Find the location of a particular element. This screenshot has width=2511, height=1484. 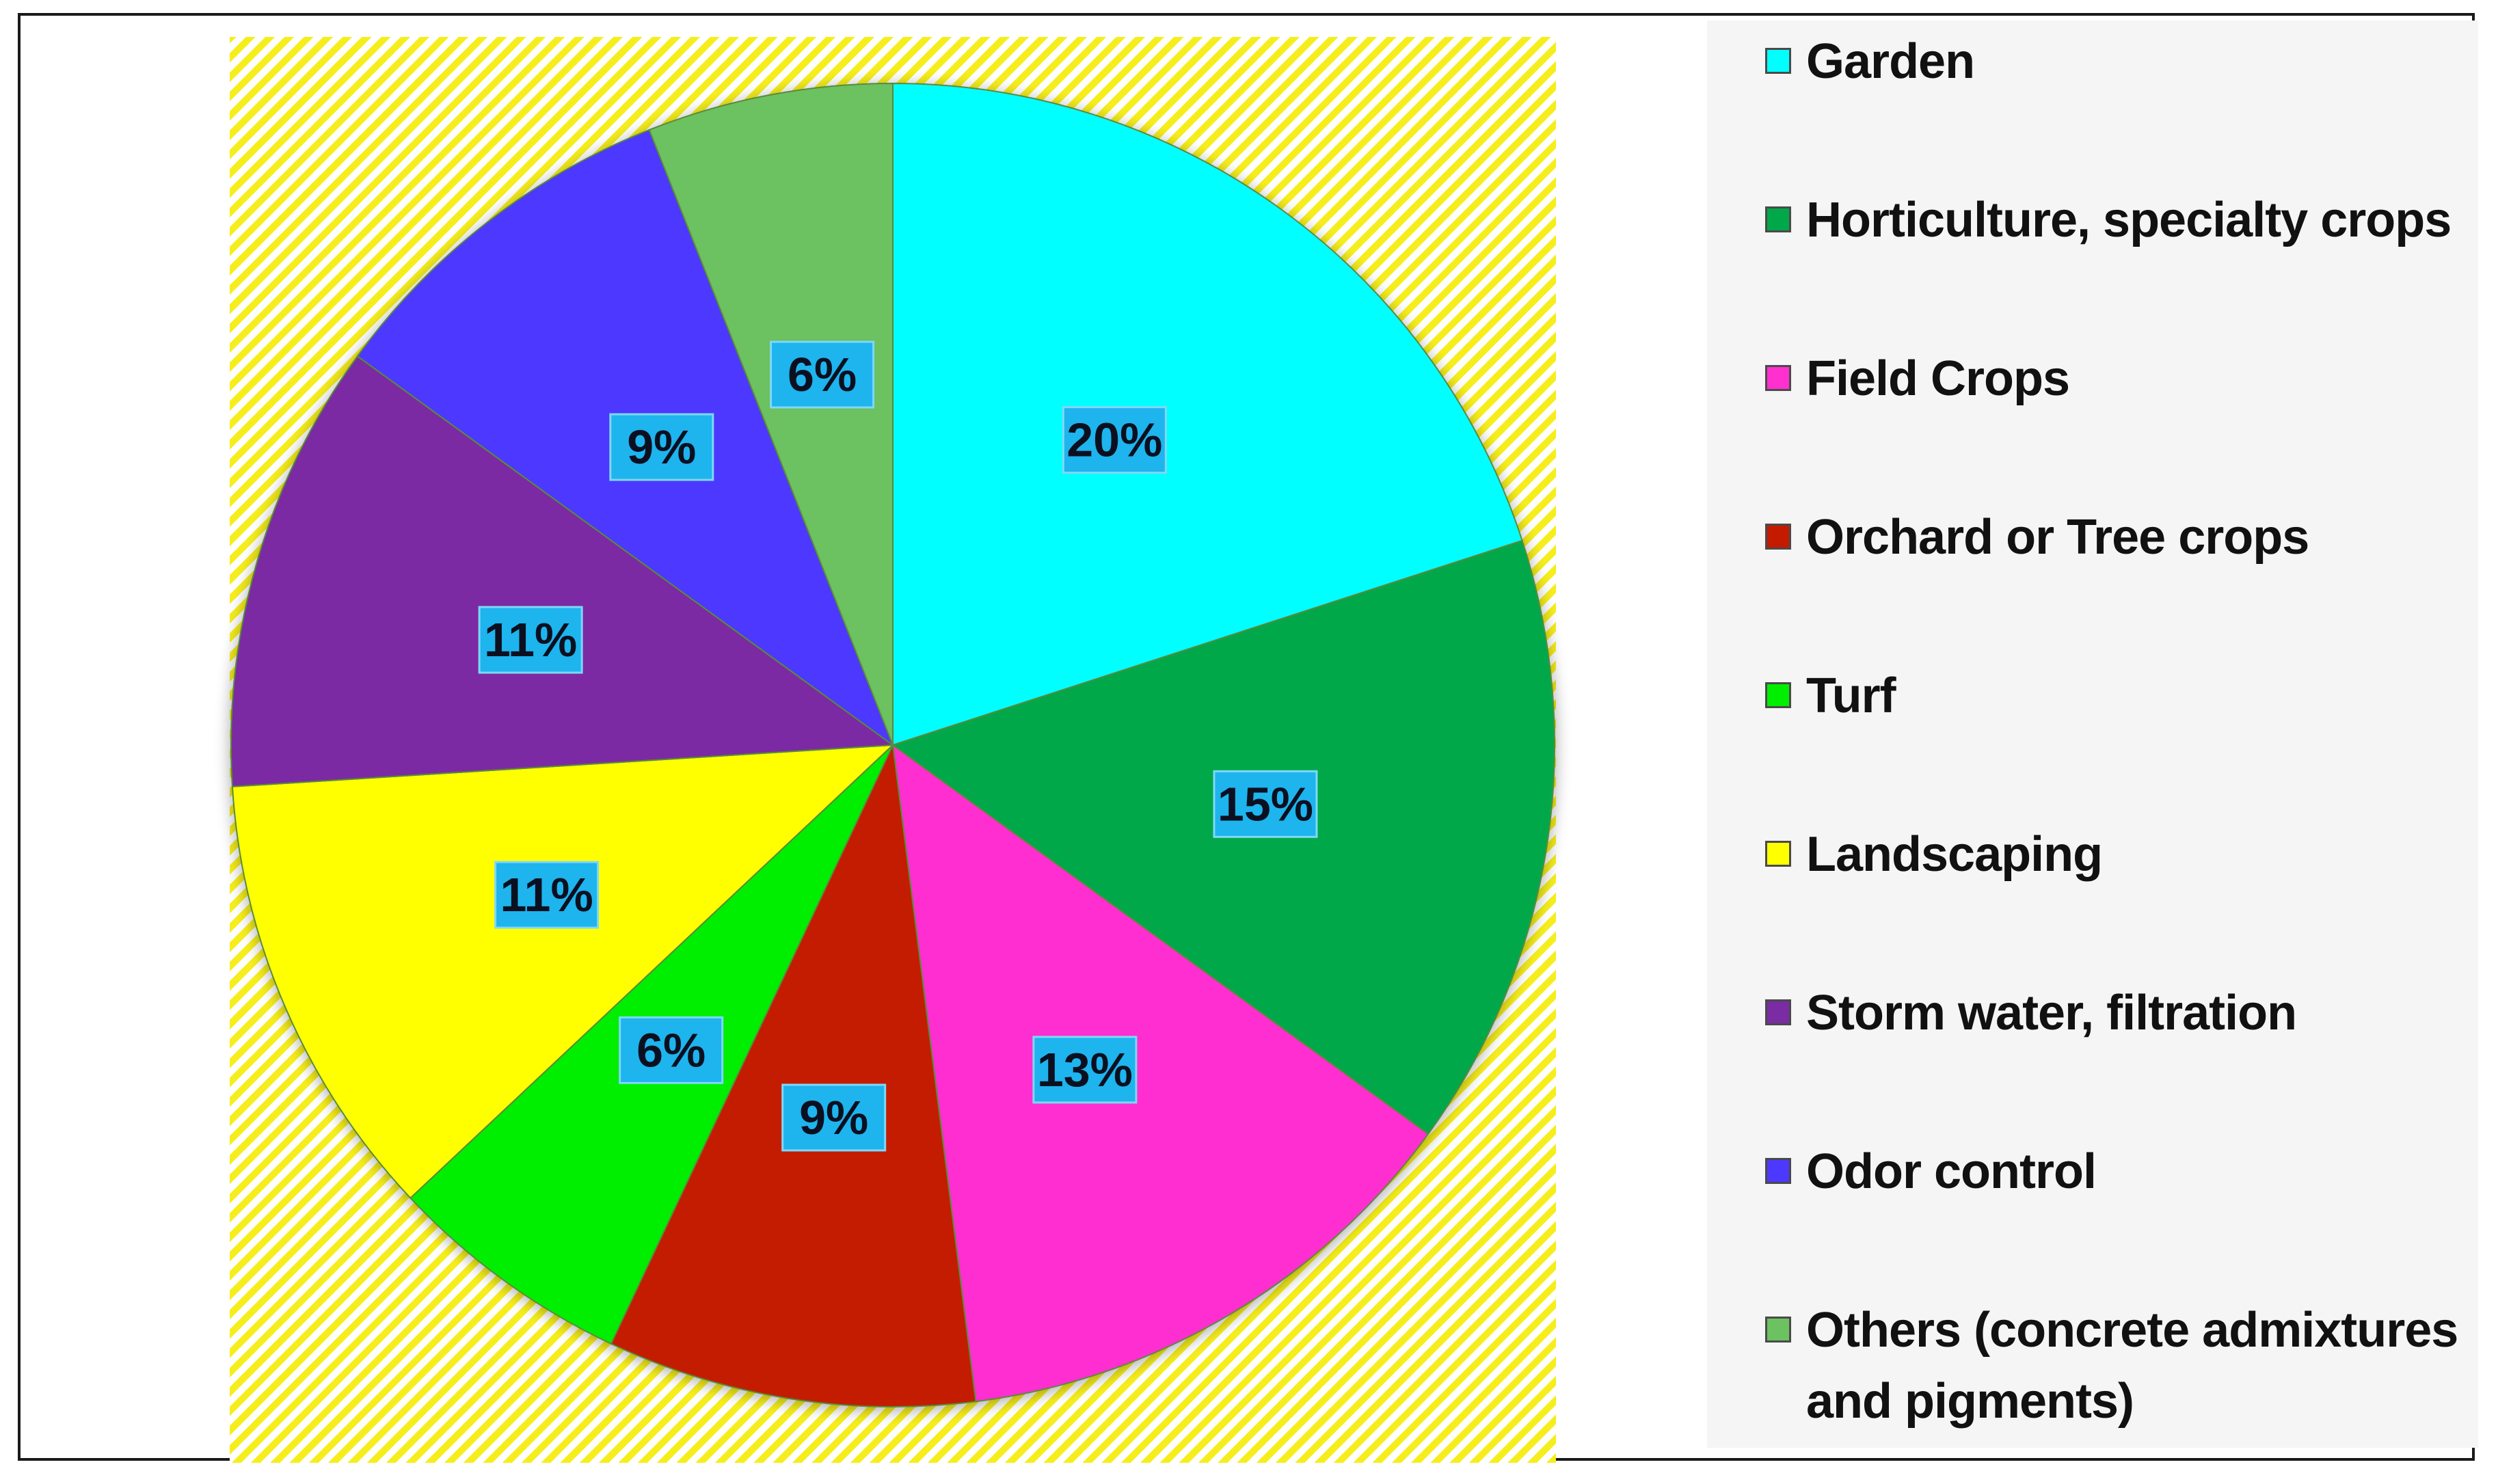

data-label-9: 6% is located at coordinates (822, 374).